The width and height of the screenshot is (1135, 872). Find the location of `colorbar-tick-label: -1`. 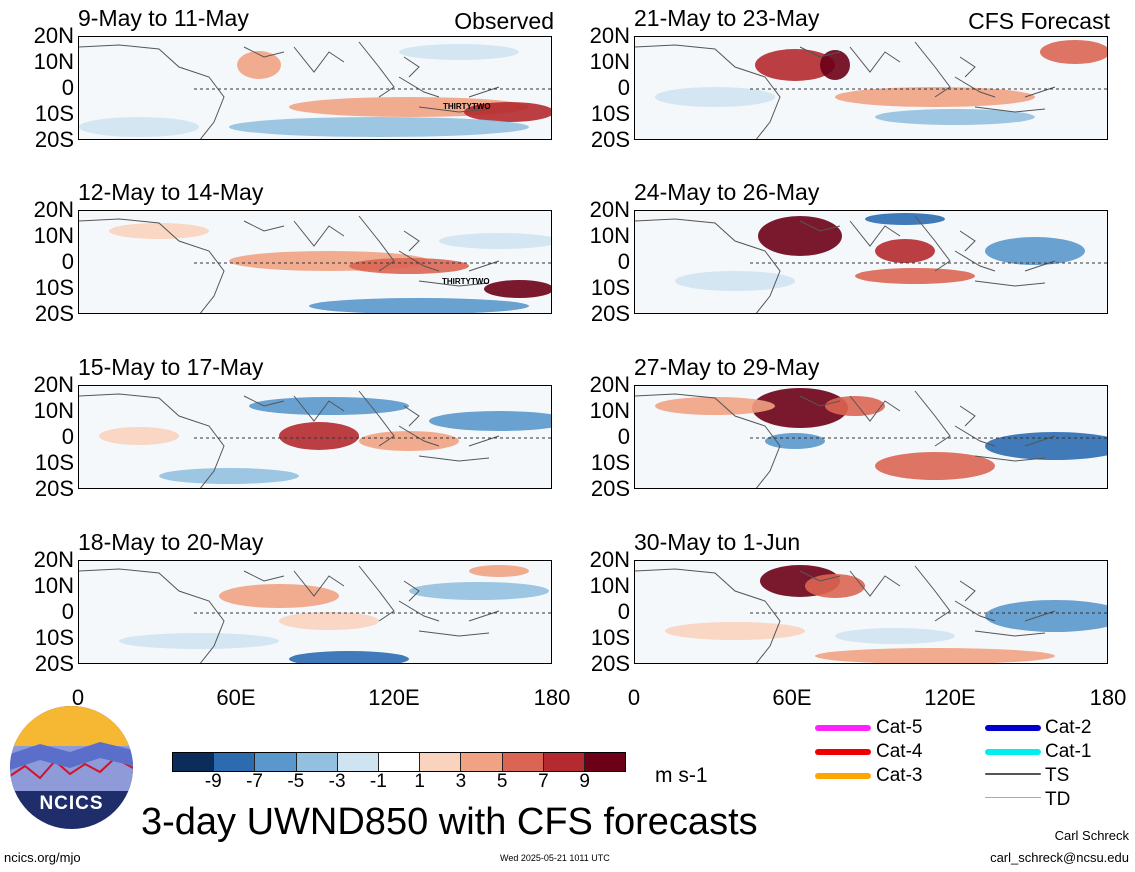

colorbar-tick-label: -1 is located at coordinates (378, 781).